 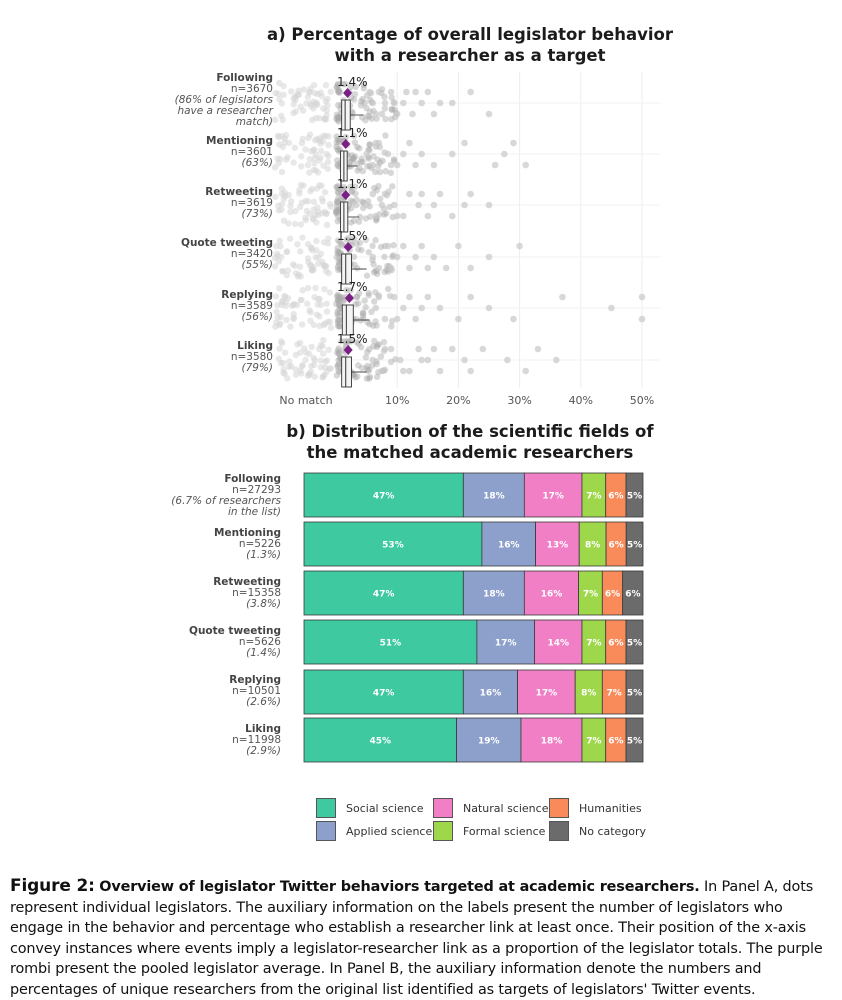 What do you see at coordinates (494, 595) in the screenshot?
I see `bar-segment-label: 18%` at bounding box center [494, 595].